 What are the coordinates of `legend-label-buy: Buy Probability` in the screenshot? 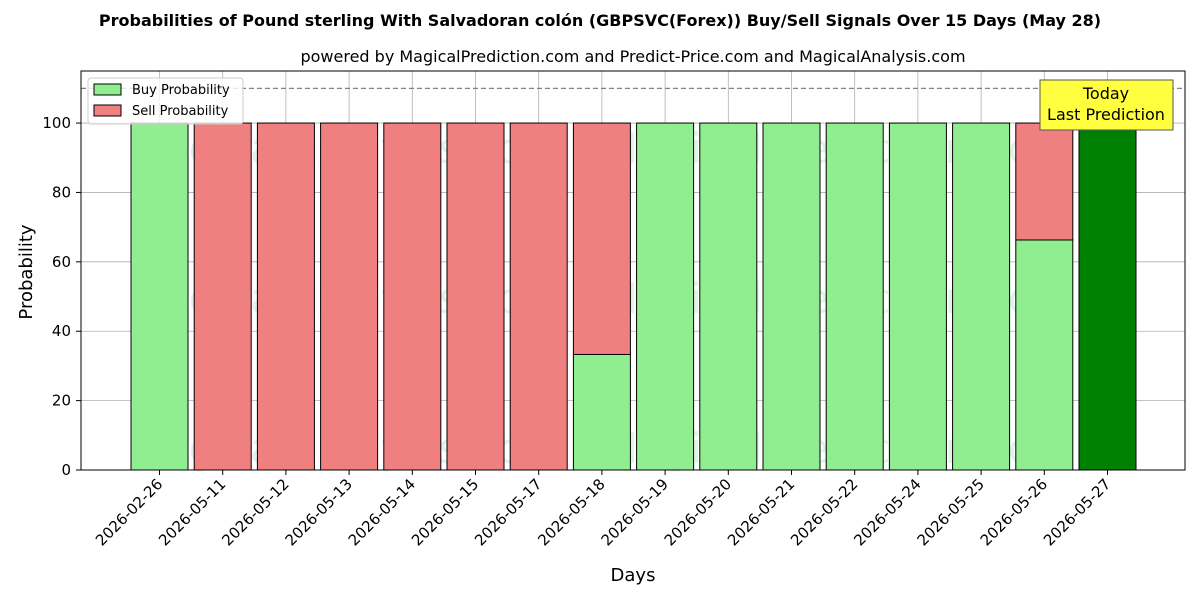 It's located at (181, 90).